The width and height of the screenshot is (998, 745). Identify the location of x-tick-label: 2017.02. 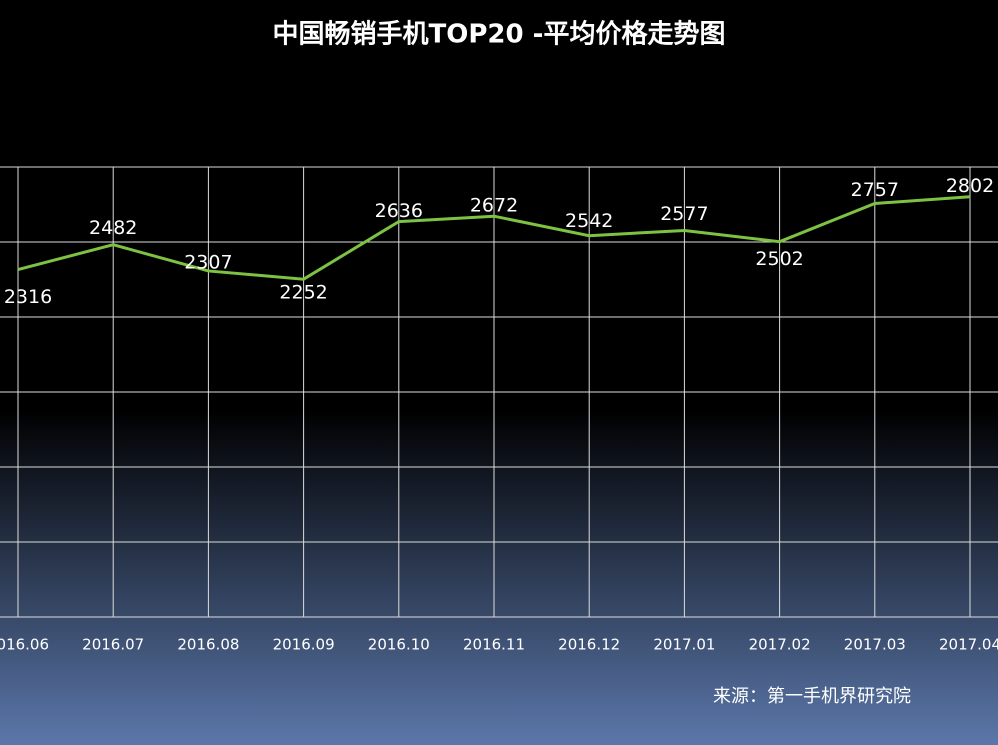
(780, 645).